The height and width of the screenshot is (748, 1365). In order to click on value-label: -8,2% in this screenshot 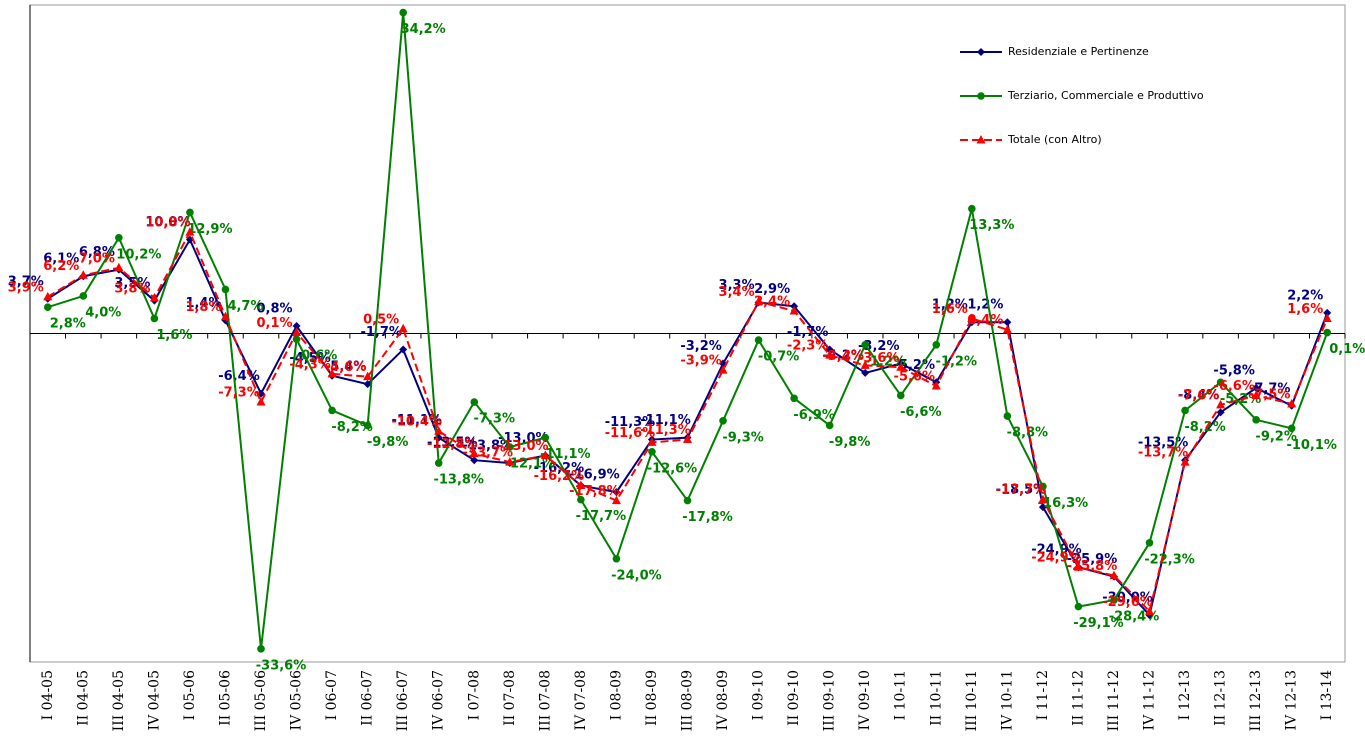, I will do `click(351, 427)`.